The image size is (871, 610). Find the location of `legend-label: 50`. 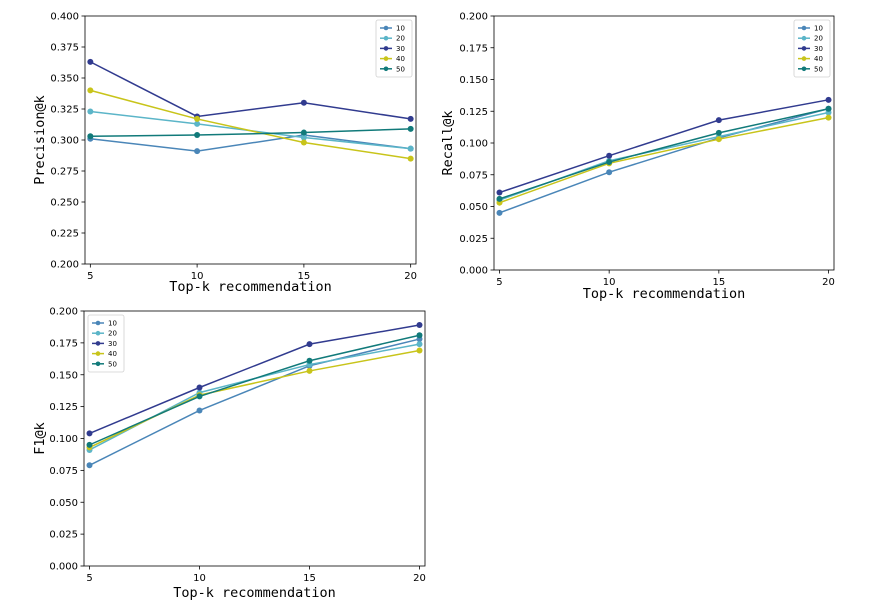

legend-label: 50 is located at coordinates (112, 364).